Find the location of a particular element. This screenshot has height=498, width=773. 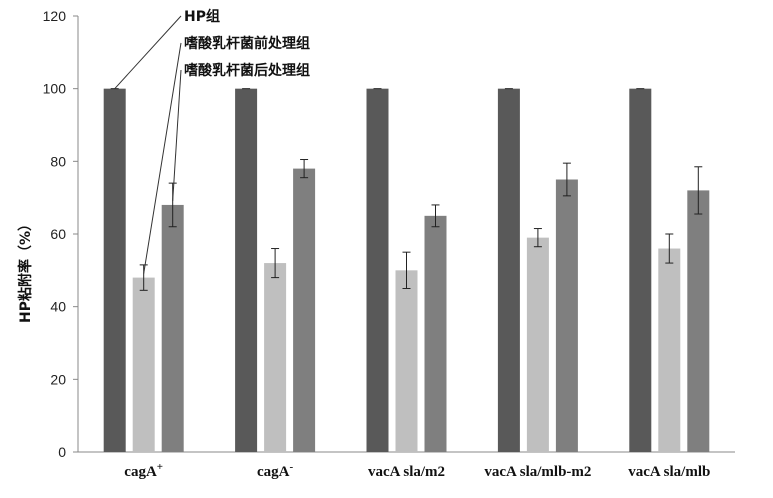

y-tick-label: 120 is located at coordinates (55, 16).